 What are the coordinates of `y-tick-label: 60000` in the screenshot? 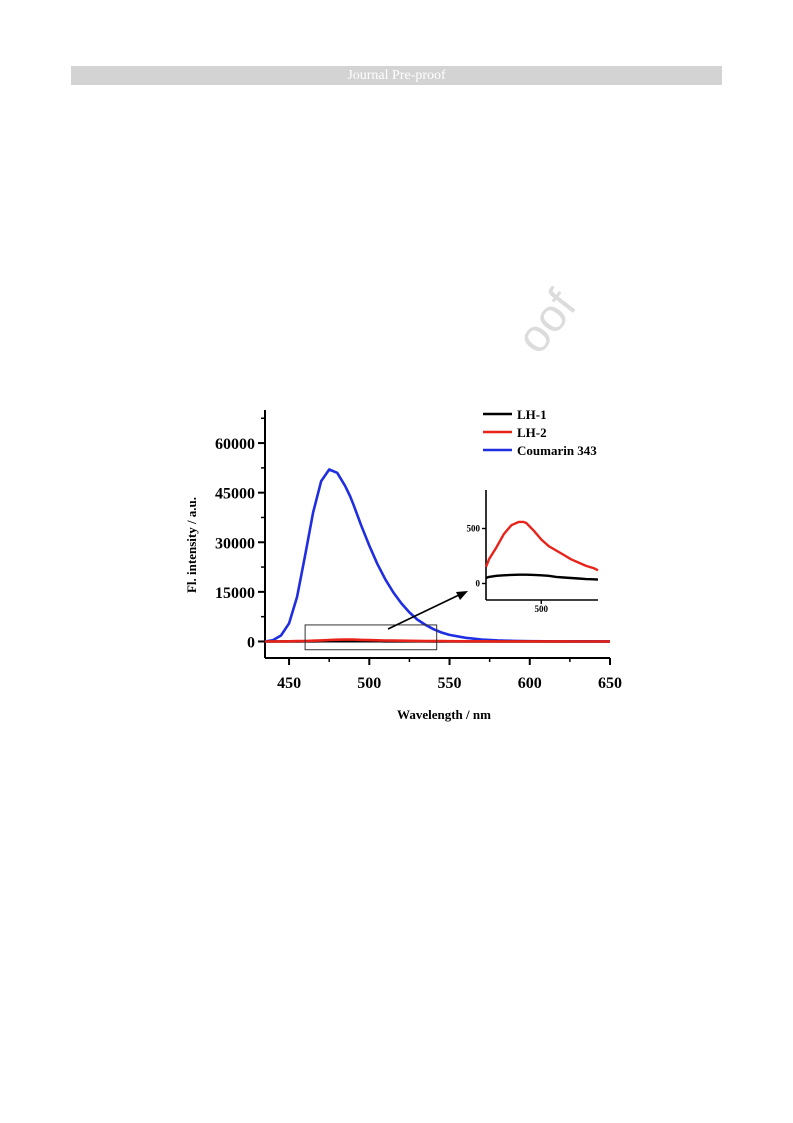 It's located at (235, 444).